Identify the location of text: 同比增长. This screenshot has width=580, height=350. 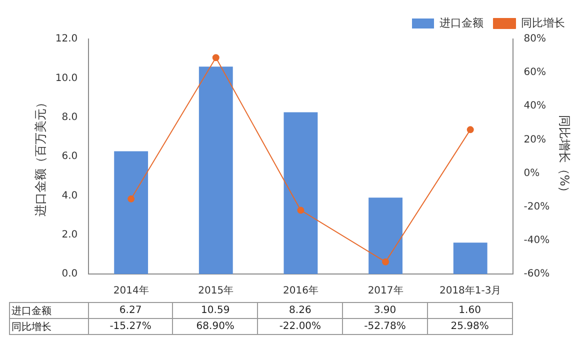
(32, 327).